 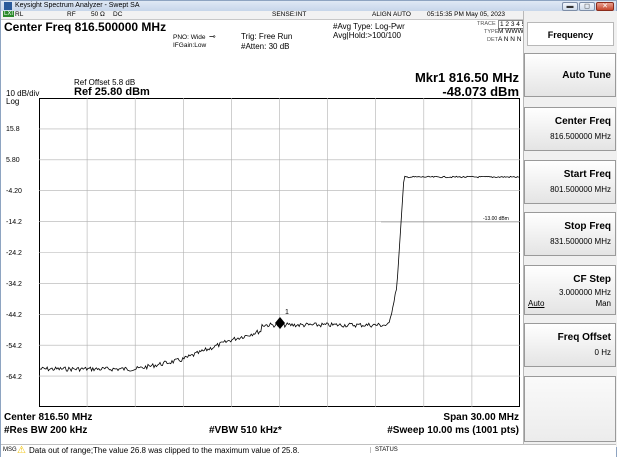 What do you see at coordinates (480, 91) in the screenshot?
I see `marker-value-readout: -48.073 dBm` at bounding box center [480, 91].